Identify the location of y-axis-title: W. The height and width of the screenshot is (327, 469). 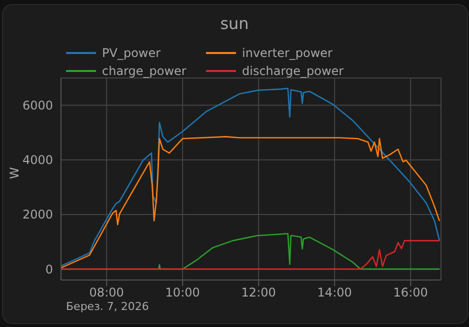
(14, 173).